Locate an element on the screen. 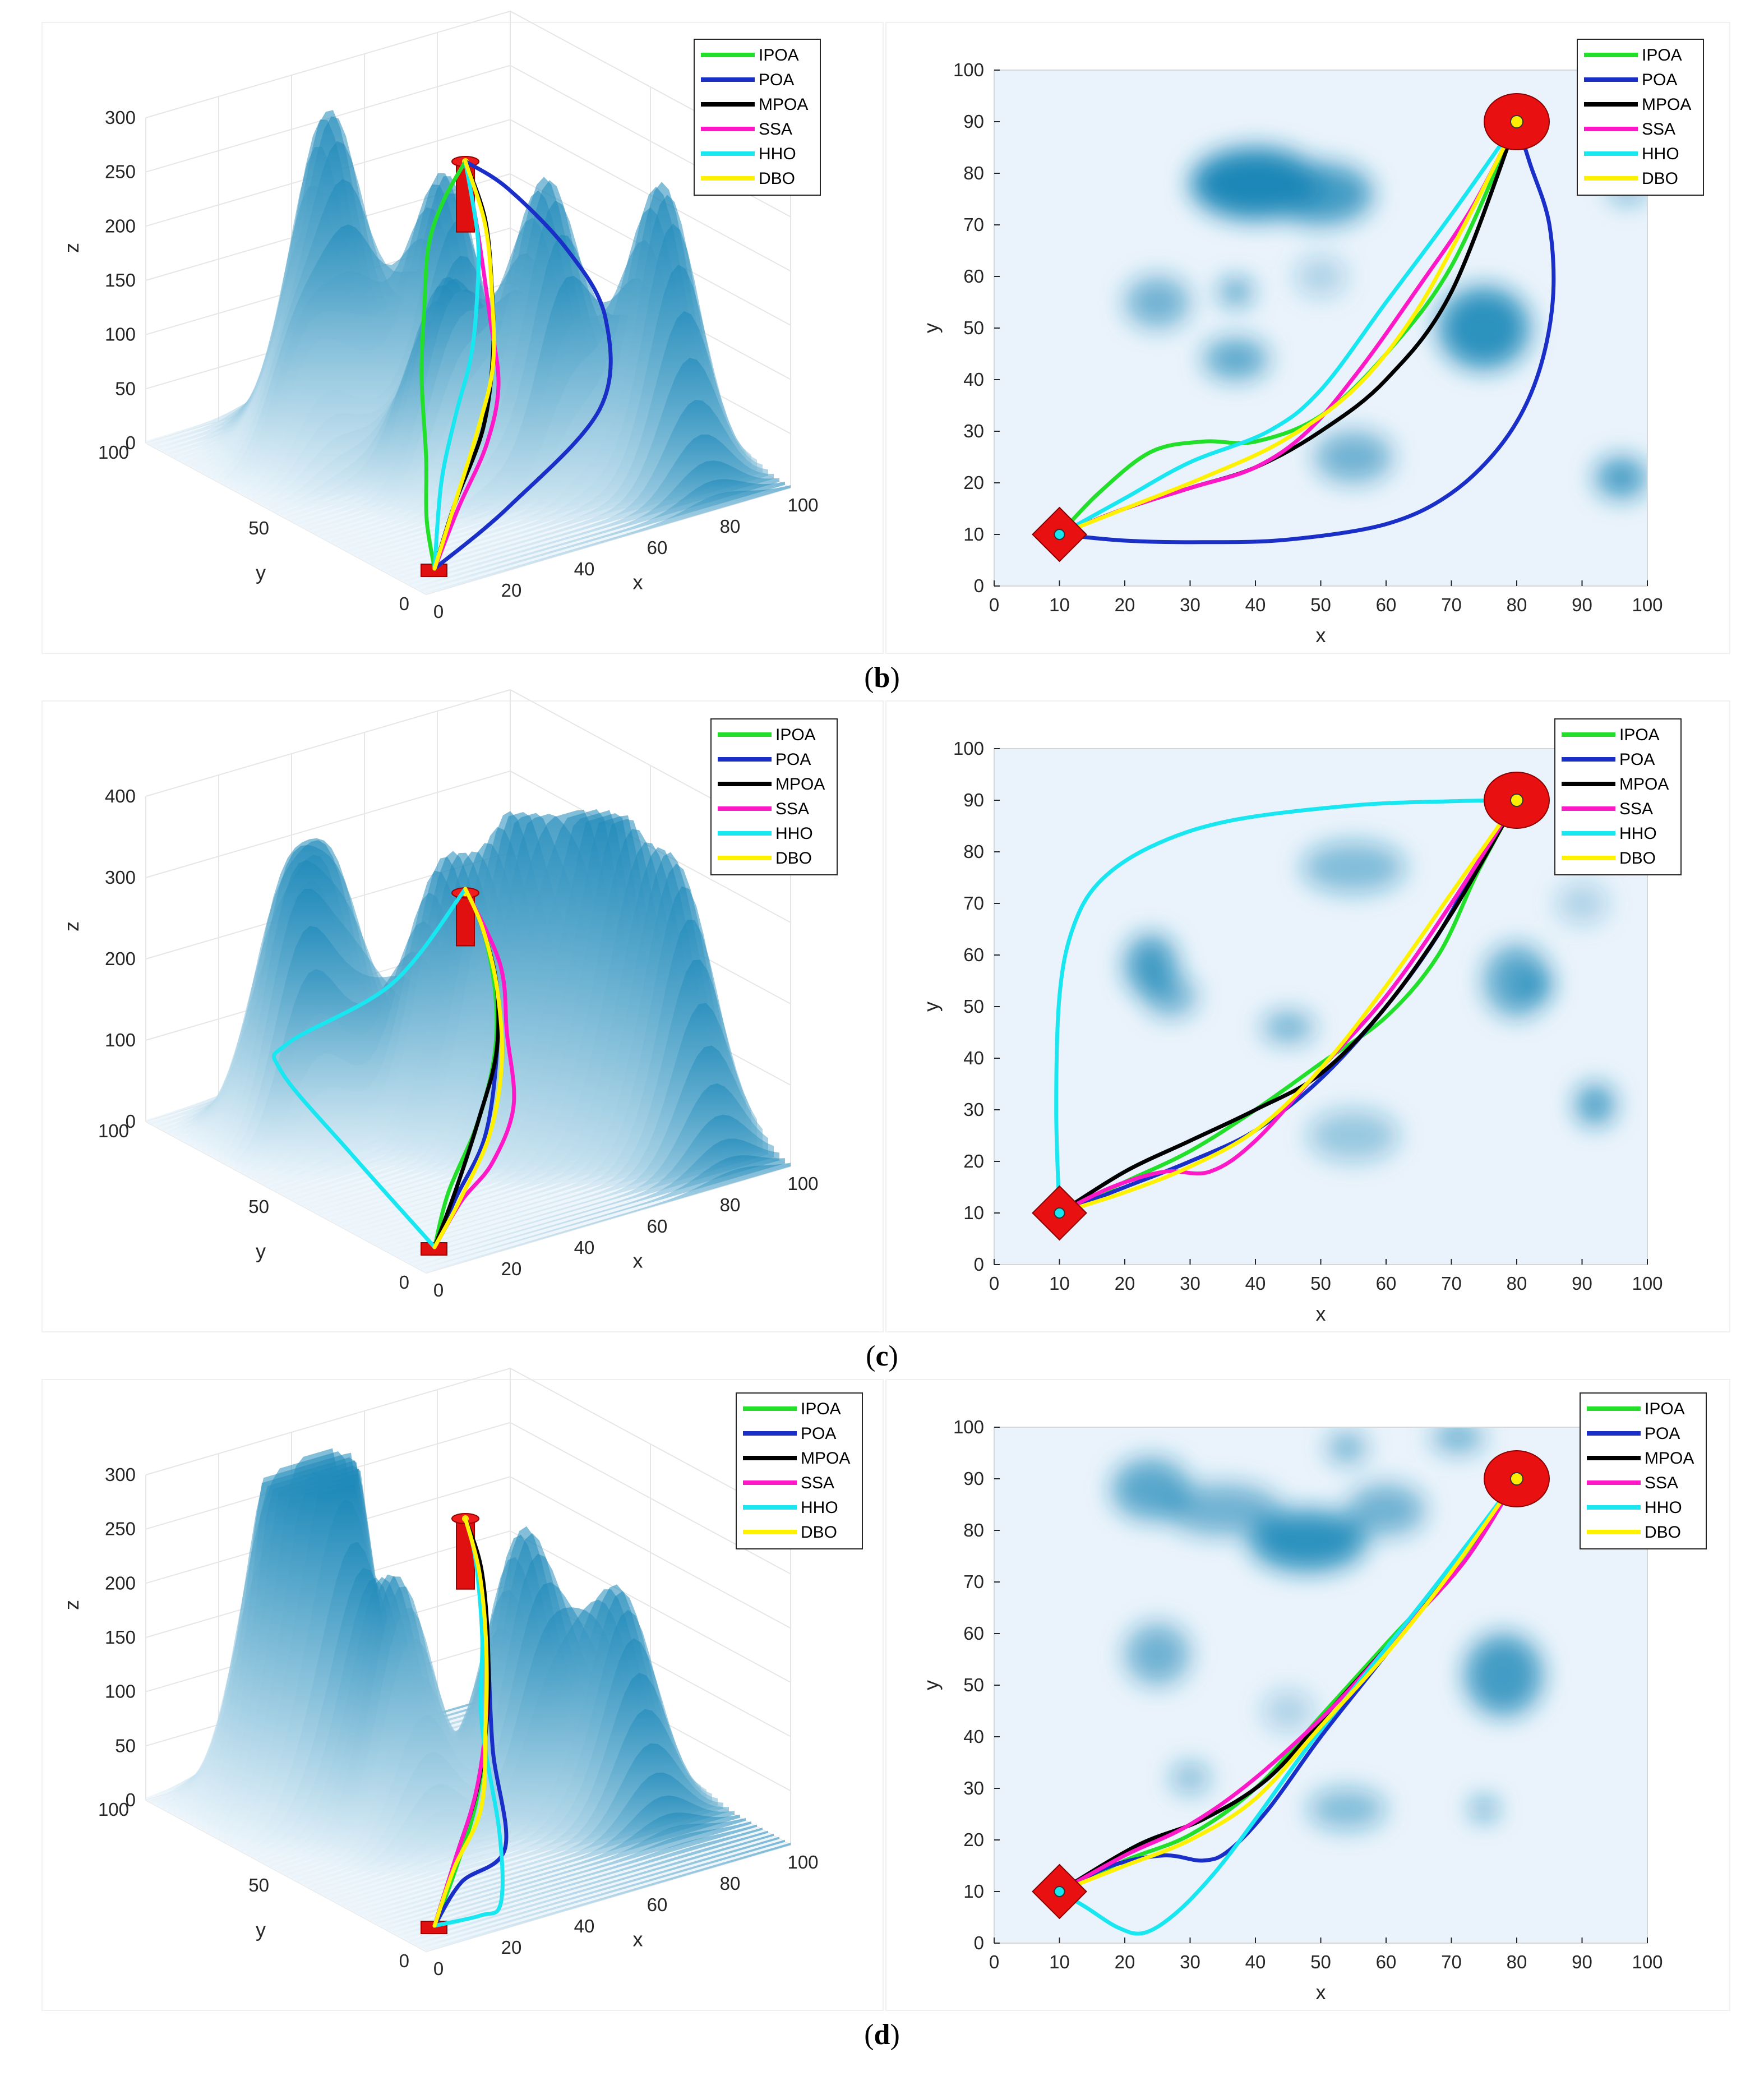 This screenshot has width=1764, height=2085. plot-background is located at coordinates (1320, 328).